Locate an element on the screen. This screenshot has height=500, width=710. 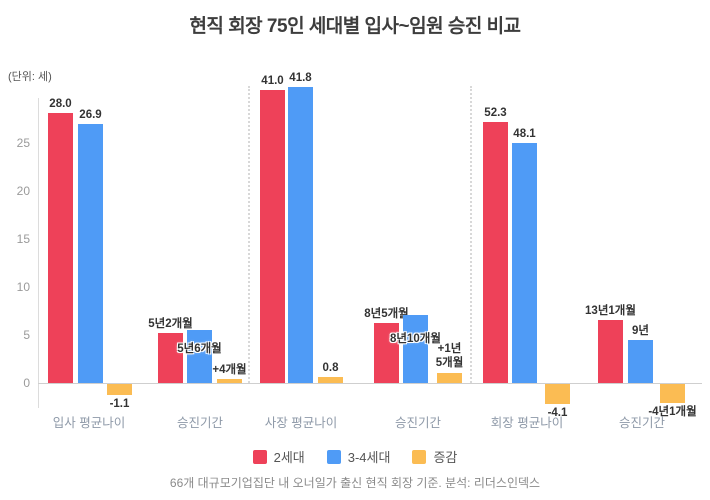
legend-item: 3-4세대 is located at coordinates (358, 456).